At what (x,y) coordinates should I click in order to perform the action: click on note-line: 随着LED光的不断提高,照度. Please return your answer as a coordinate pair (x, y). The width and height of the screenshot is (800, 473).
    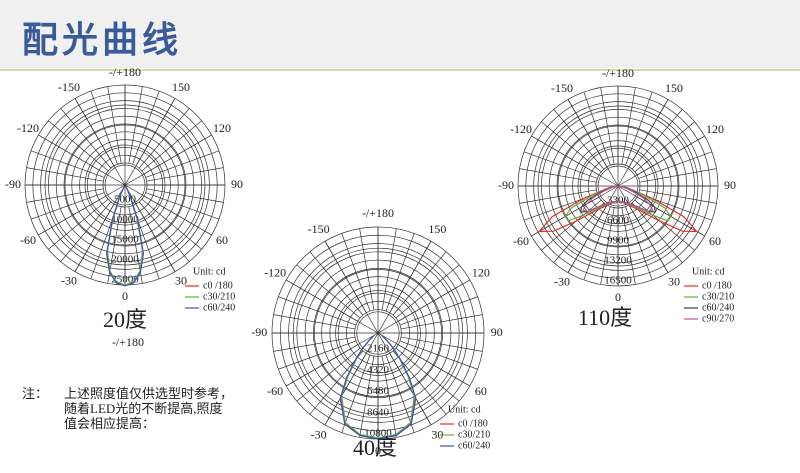
    Looking at the image, I should click on (143, 408).